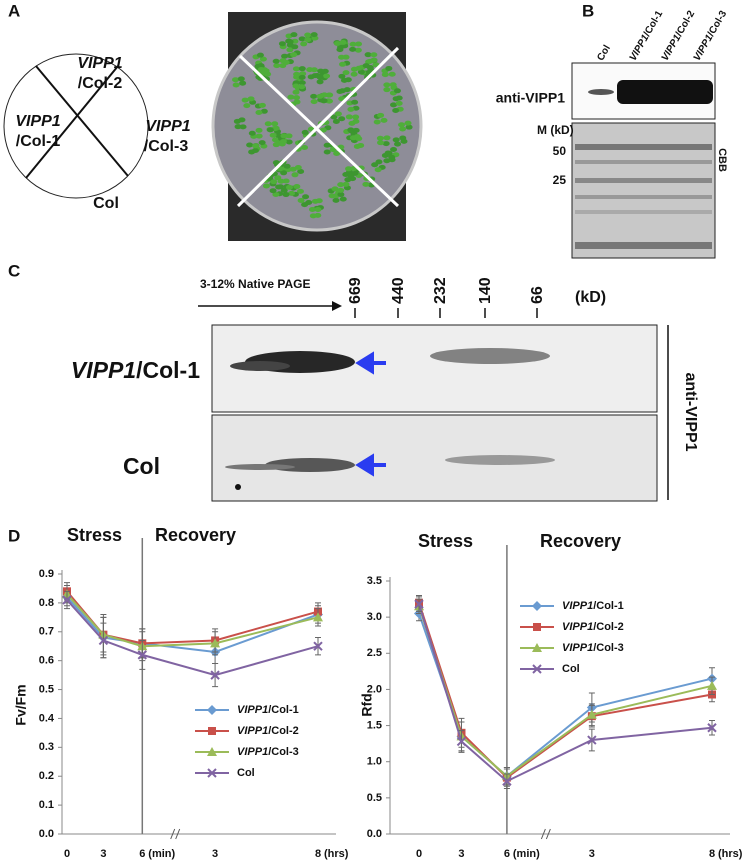 The image size is (747, 865). What do you see at coordinates (440, 290) in the screenshot?
I see `marker-label: 232` at bounding box center [440, 290].